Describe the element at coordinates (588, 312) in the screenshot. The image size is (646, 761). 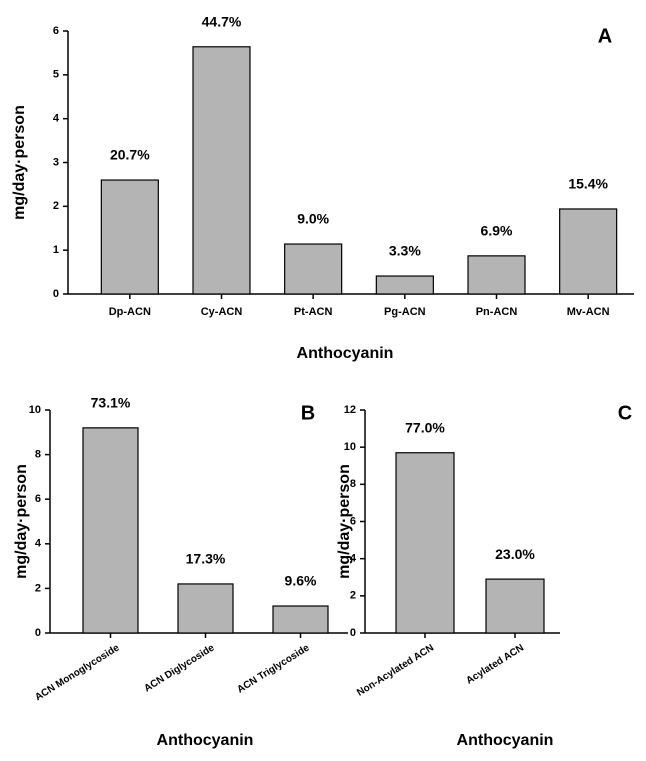
I see `x-tick-label: Mv-ACN` at that location.